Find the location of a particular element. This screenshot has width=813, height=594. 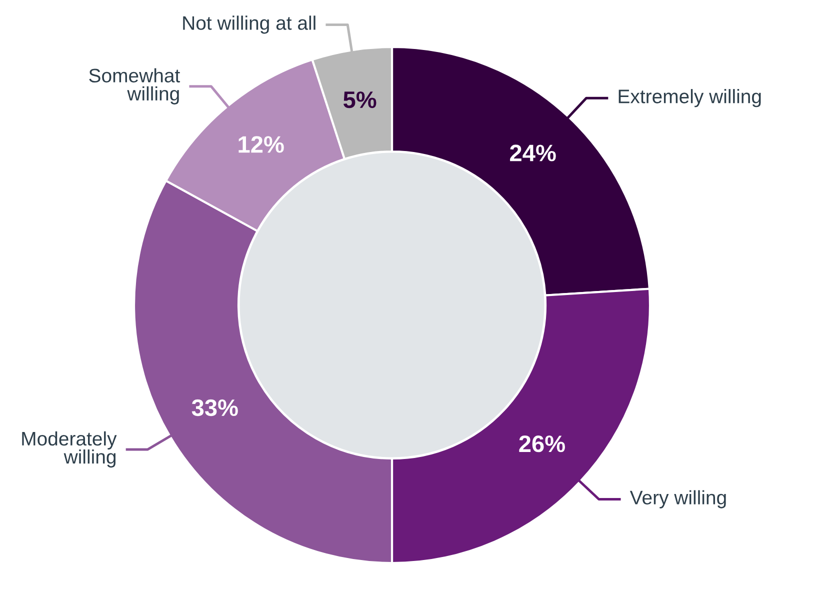

slice-label: Somewhat willing is located at coordinates (134, 86).